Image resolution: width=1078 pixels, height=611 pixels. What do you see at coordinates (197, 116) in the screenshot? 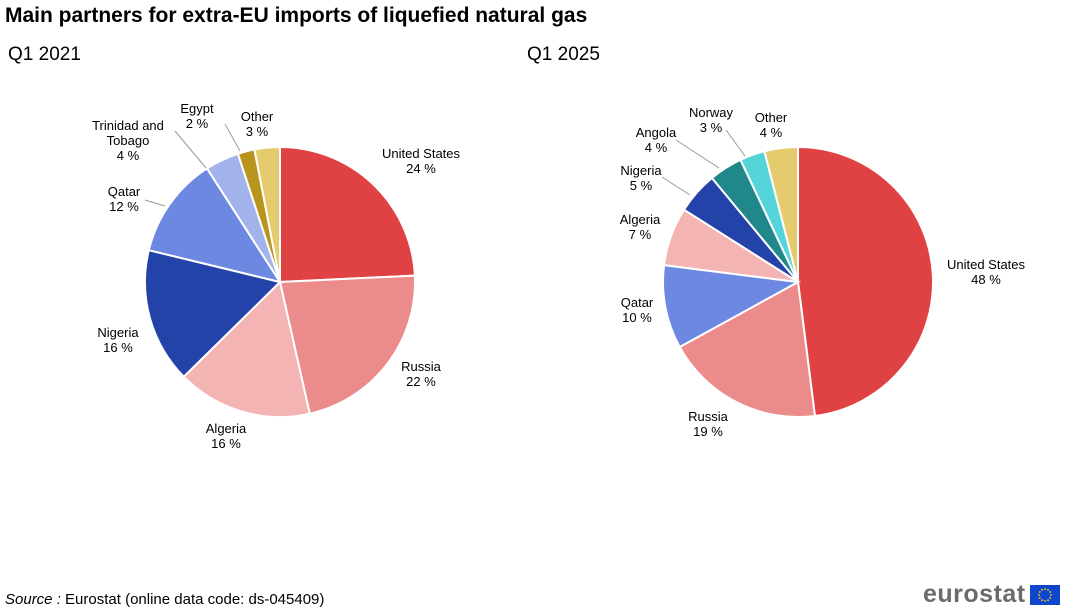
I see `slice-label-egypt: Egypt 2 %` at bounding box center [197, 116].